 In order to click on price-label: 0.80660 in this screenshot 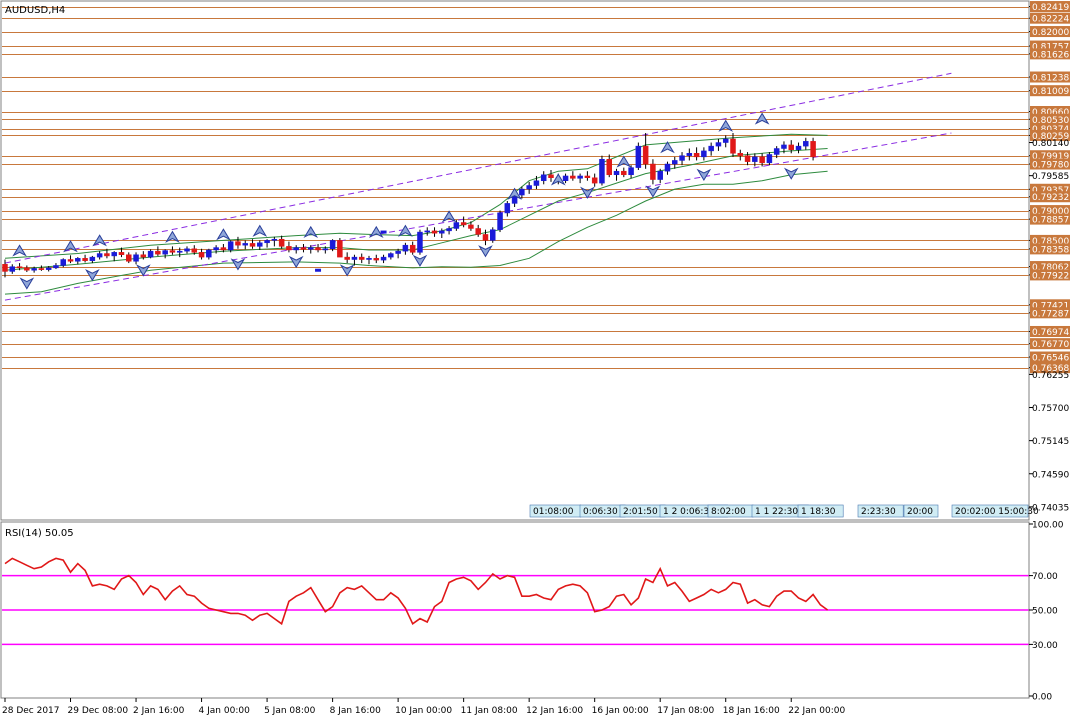, I will do `click(1050, 113)`.